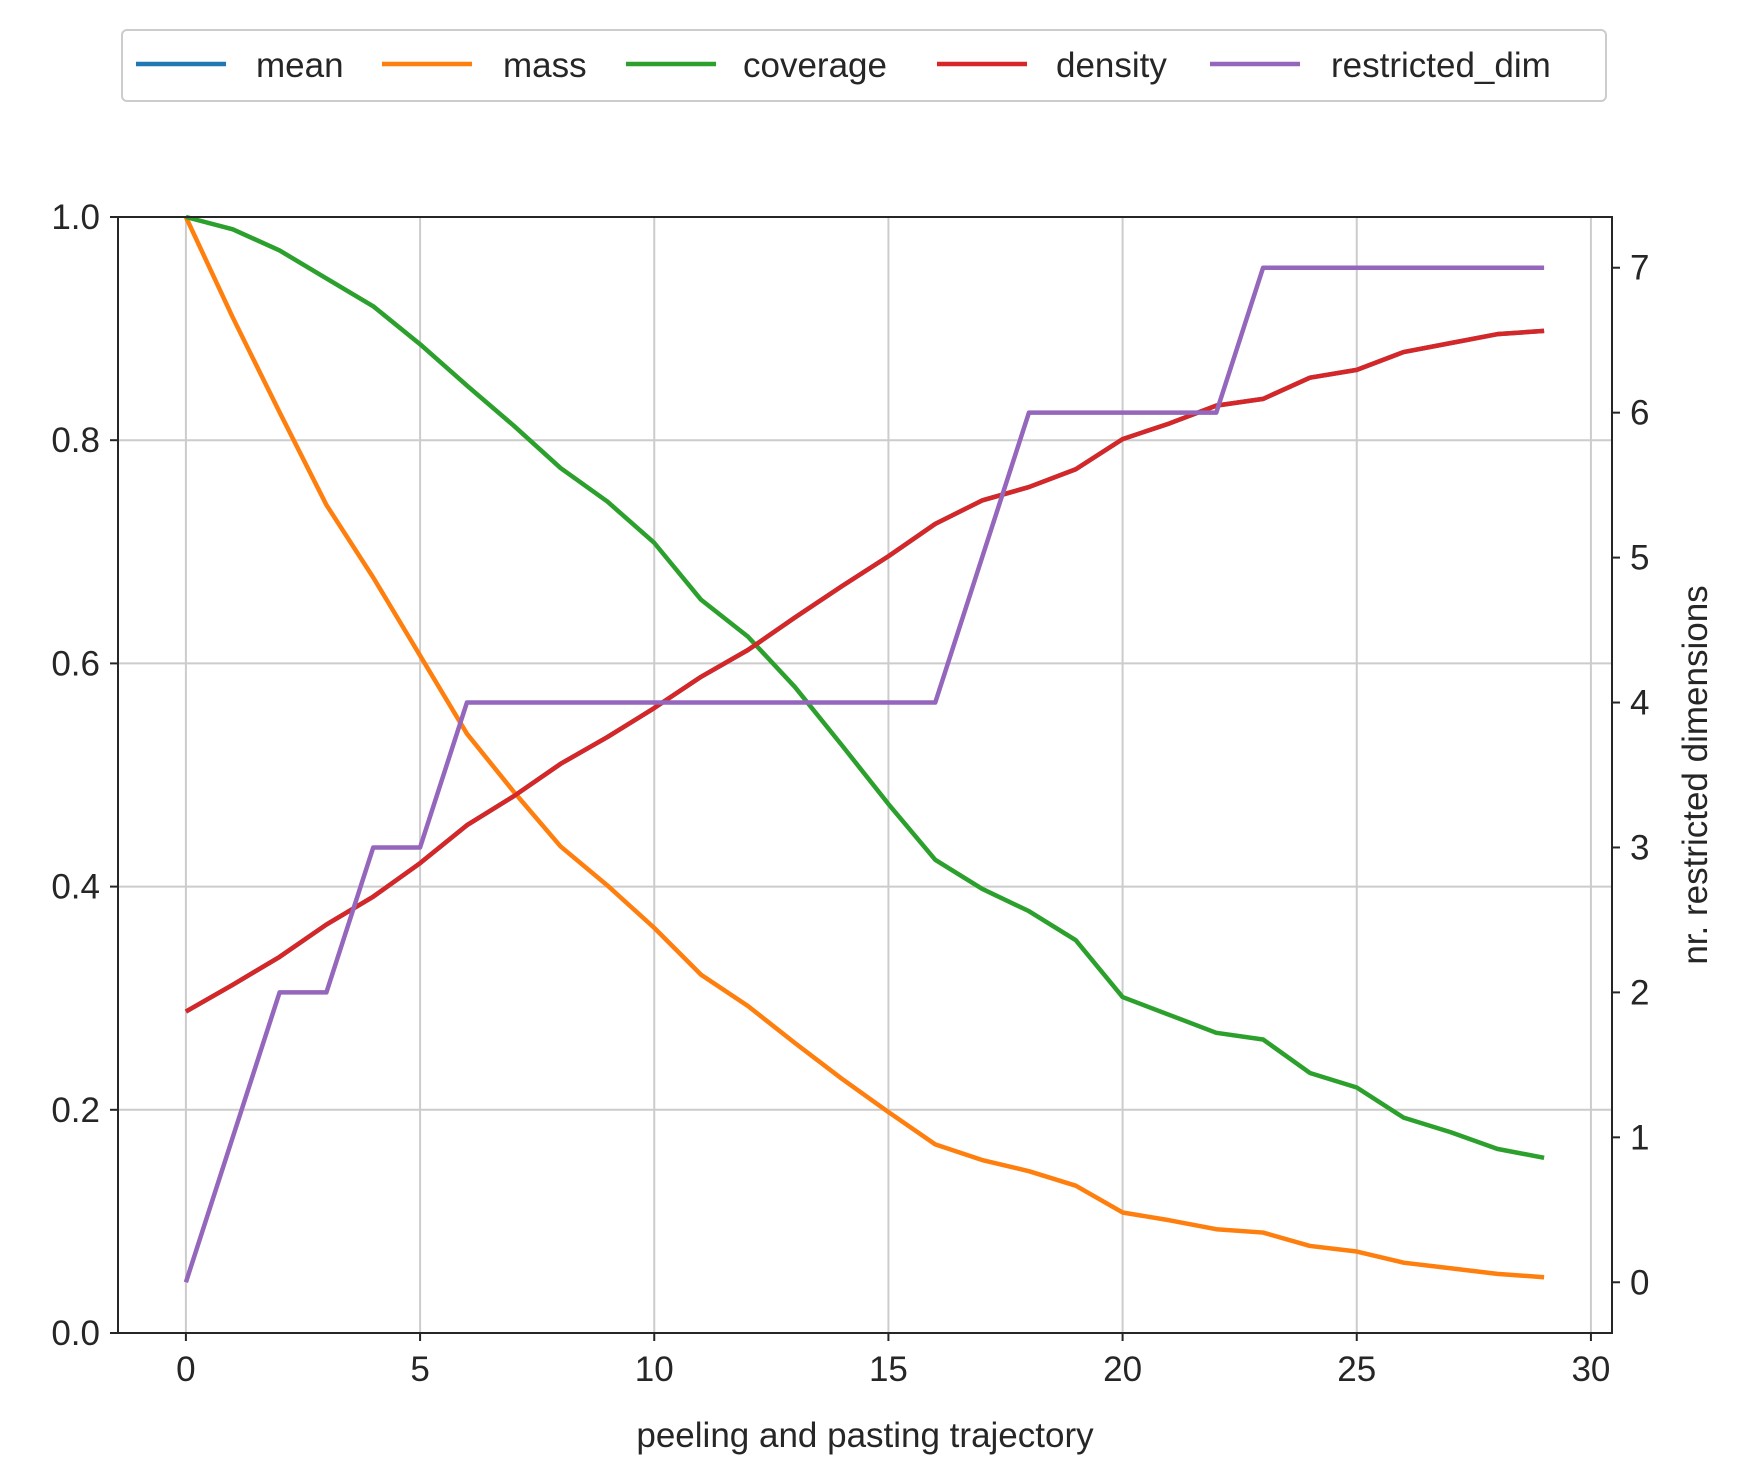  What do you see at coordinates (1639, 558) in the screenshot?
I see `y2-tick-label: 5` at bounding box center [1639, 558].